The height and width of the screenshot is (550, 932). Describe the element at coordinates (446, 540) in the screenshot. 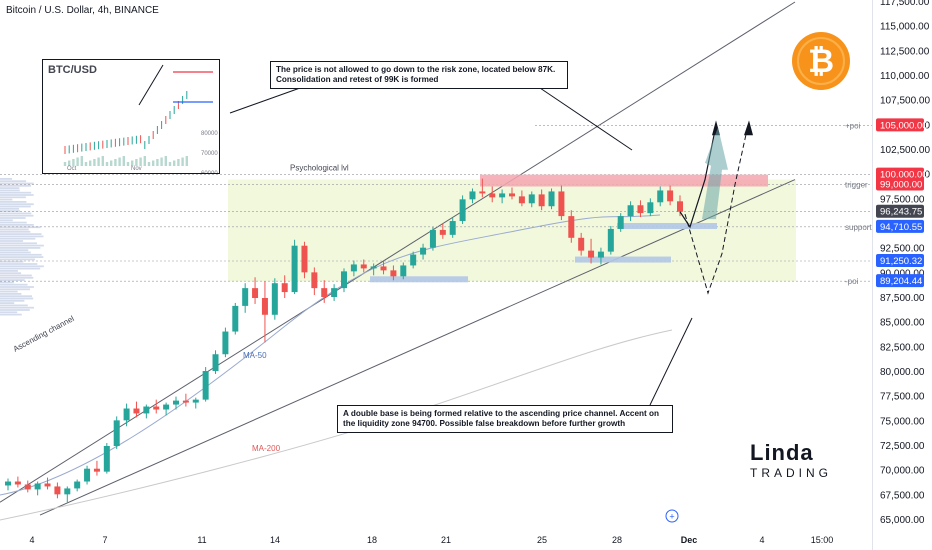

I see `x-tick-label: 21` at that location.